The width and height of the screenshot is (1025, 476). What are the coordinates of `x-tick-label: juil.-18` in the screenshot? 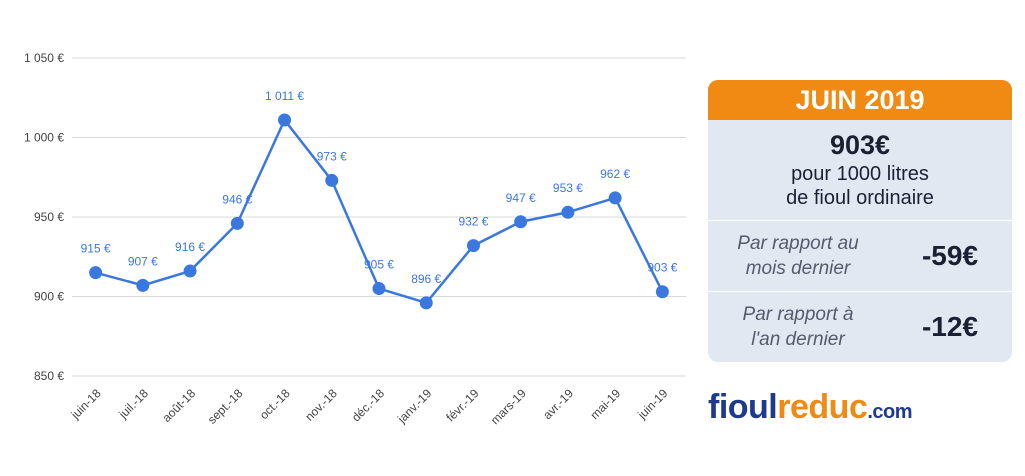 It's located at (133, 404).